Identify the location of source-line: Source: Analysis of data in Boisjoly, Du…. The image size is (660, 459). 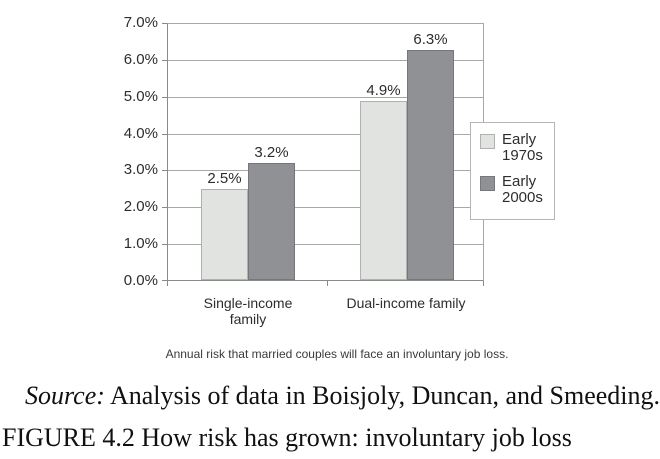
(342, 396).